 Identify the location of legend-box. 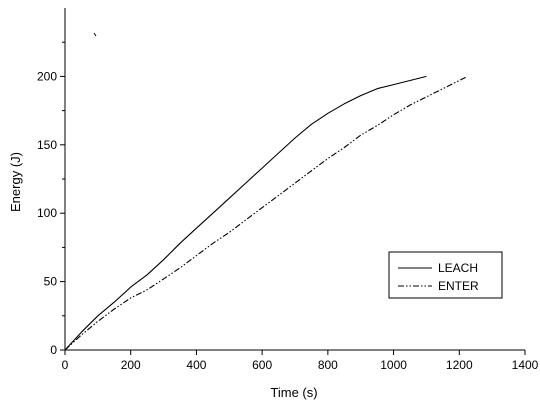
(445, 275).